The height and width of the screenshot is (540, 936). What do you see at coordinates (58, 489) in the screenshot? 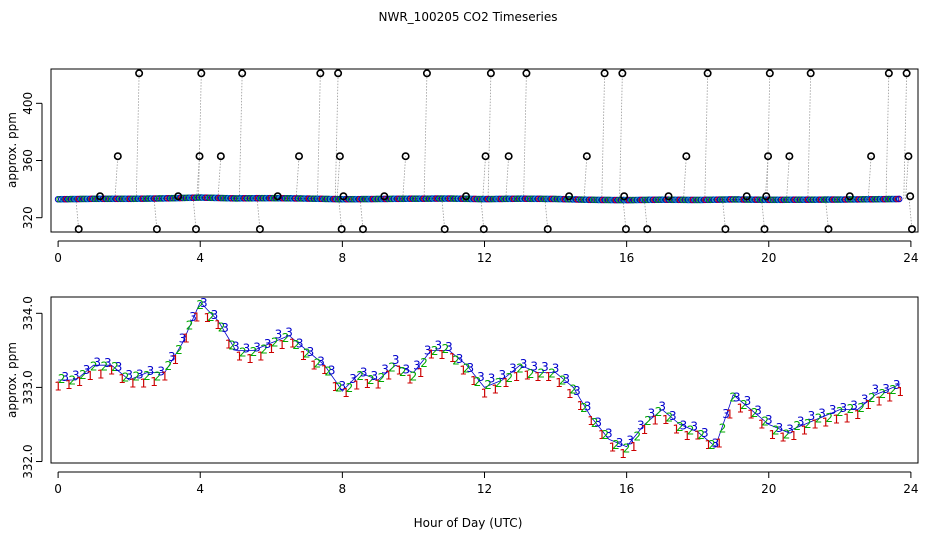
I see `bottom-x-tick-label: 0` at bounding box center [58, 489].